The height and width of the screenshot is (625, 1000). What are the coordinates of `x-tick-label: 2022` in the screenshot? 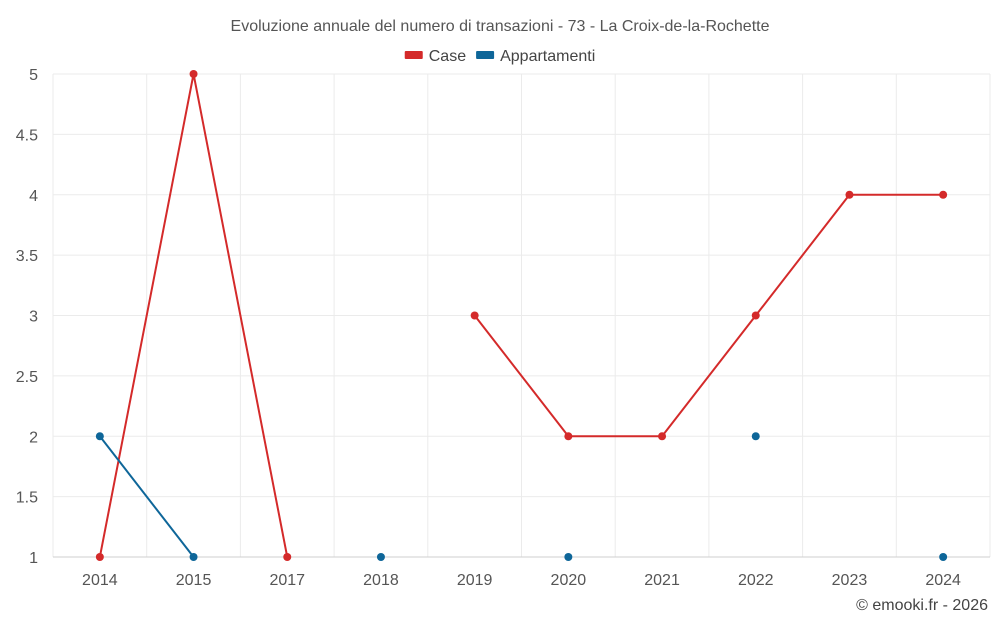 It's located at (756, 580).